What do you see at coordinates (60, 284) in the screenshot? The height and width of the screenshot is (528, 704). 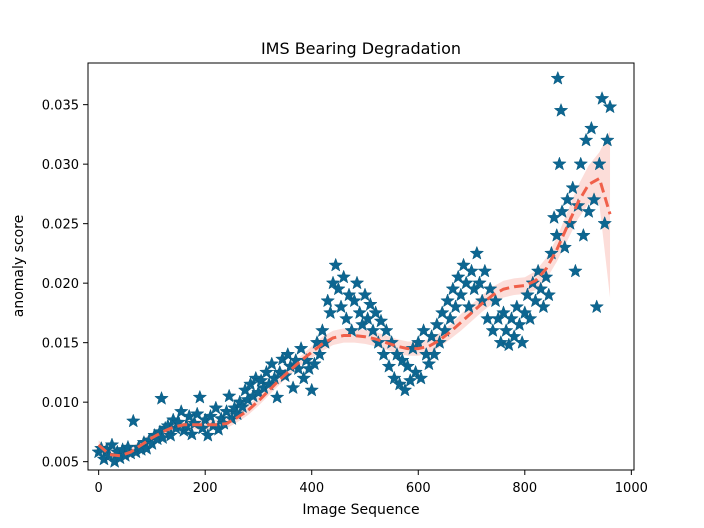 I see `y-tick-label: 0.020` at bounding box center [60, 284].